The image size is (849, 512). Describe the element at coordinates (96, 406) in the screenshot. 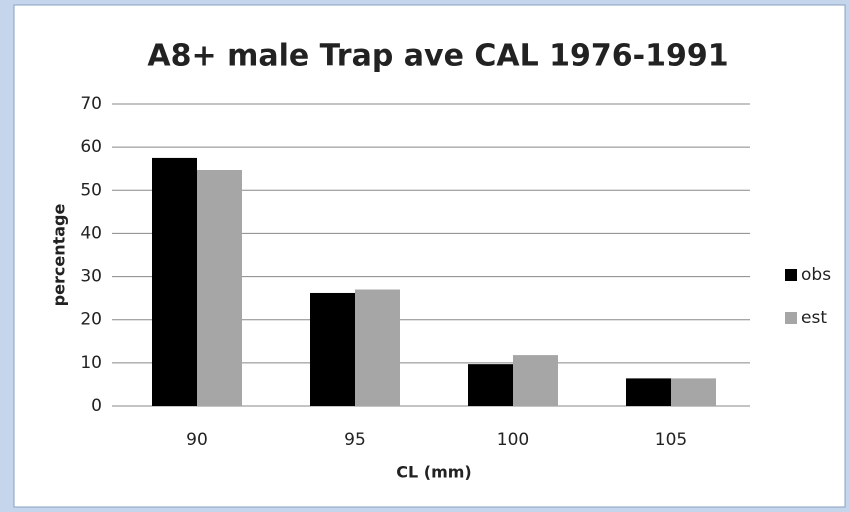

I see `y-tick-label: 0` at that location.